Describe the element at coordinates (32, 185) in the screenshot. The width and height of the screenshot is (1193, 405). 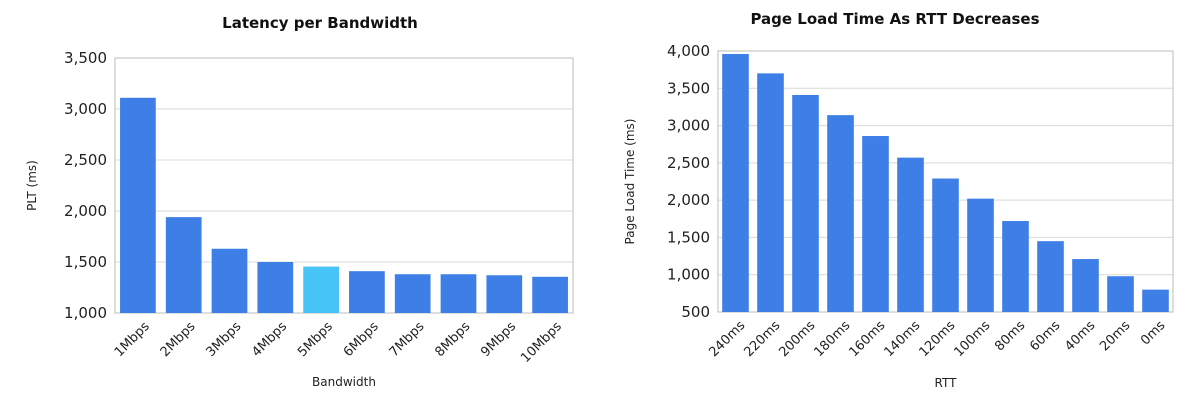
I see `y-axis-label: PLT (ms)` at that location.